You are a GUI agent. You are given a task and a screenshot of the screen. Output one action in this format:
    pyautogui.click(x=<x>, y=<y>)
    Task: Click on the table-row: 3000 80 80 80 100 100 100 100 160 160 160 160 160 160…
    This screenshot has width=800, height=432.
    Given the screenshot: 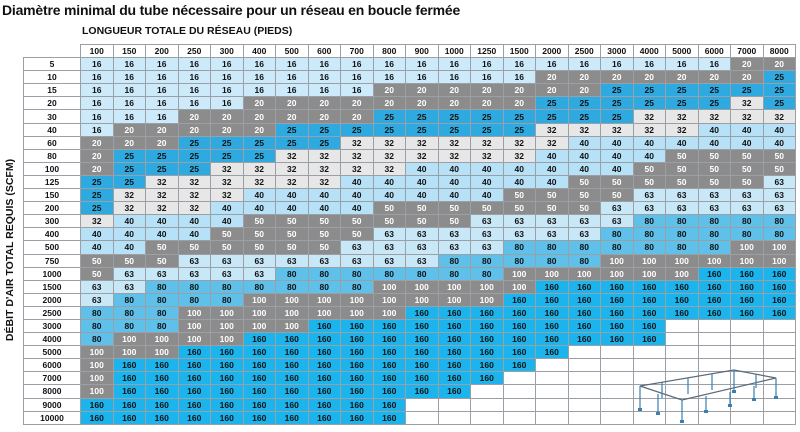 What is the action you would take?
    pyautogui.click(x=409, y=326)
    